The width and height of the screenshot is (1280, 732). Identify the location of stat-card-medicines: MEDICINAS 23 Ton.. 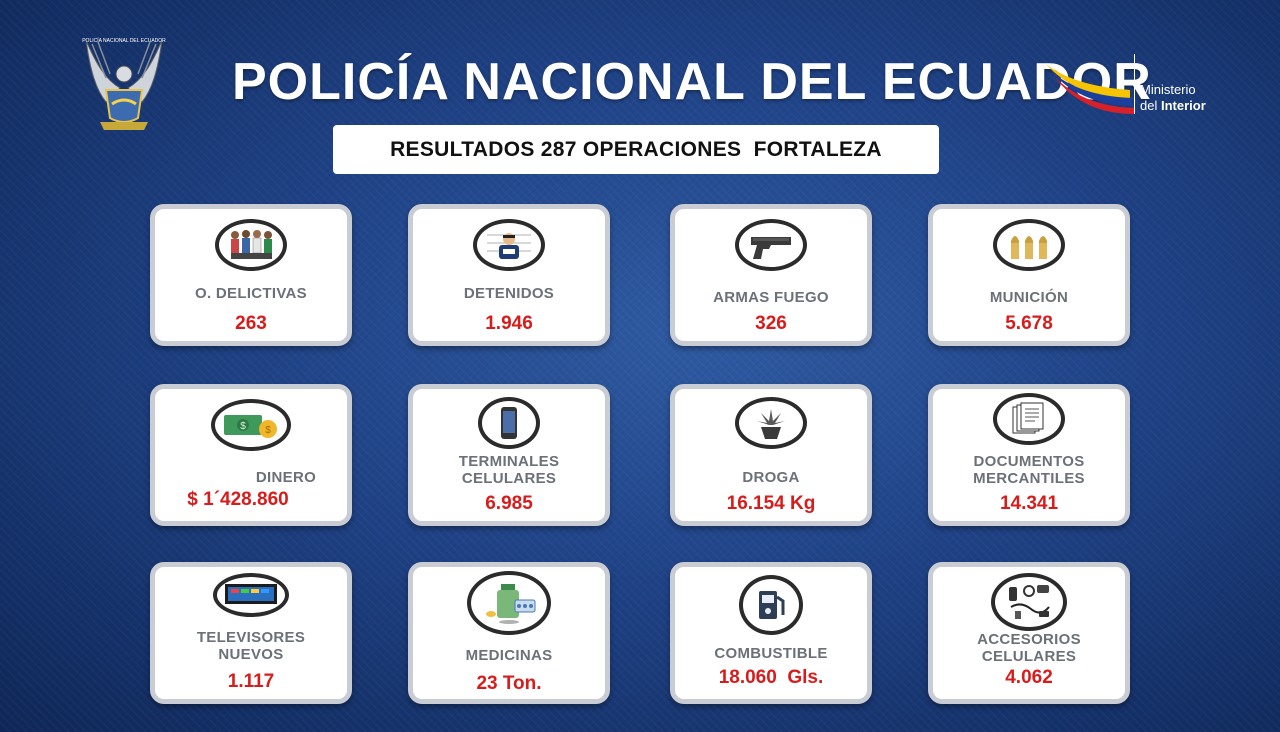
(509, 633).